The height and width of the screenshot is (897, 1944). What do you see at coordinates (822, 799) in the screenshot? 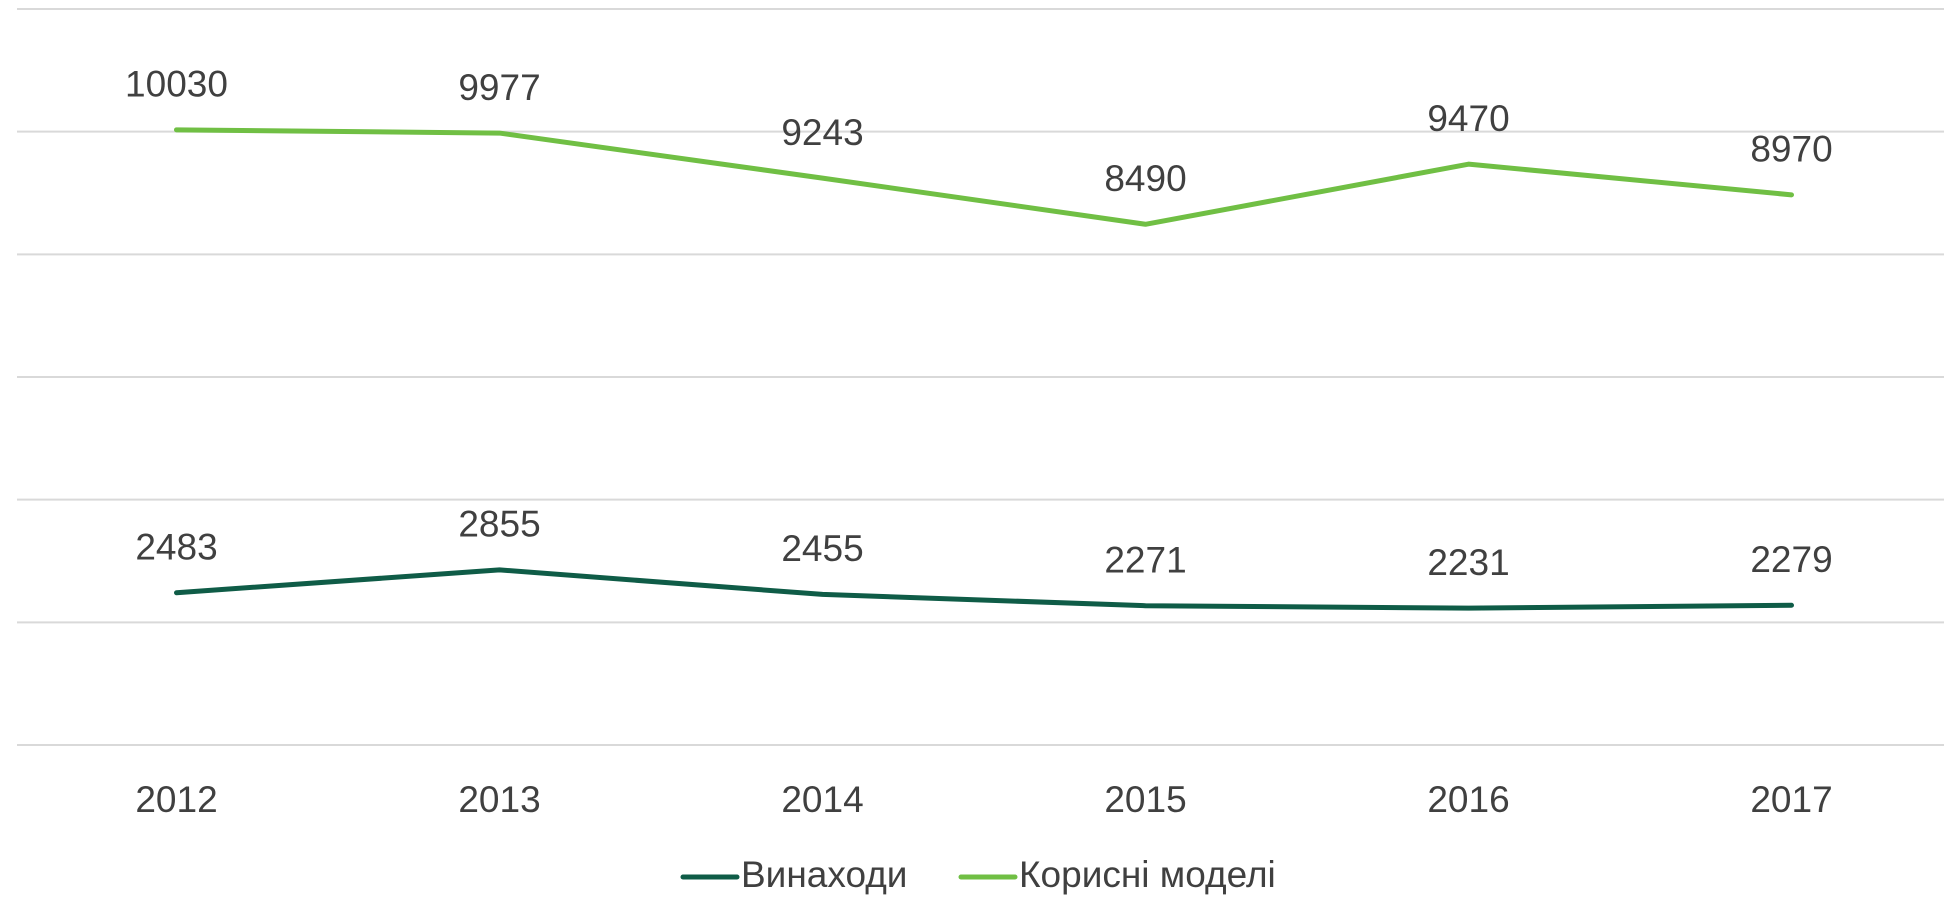
I see `x-tick-label: 2014` at bounding box center [822, 799].